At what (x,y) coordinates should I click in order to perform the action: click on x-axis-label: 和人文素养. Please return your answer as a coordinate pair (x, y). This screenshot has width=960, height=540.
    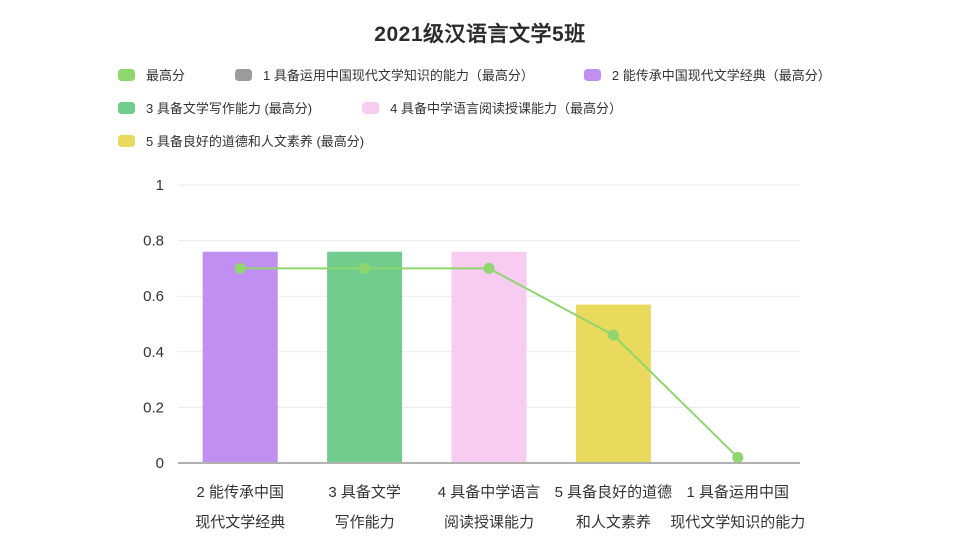
    Looking at the image, I should click on (613, 522).